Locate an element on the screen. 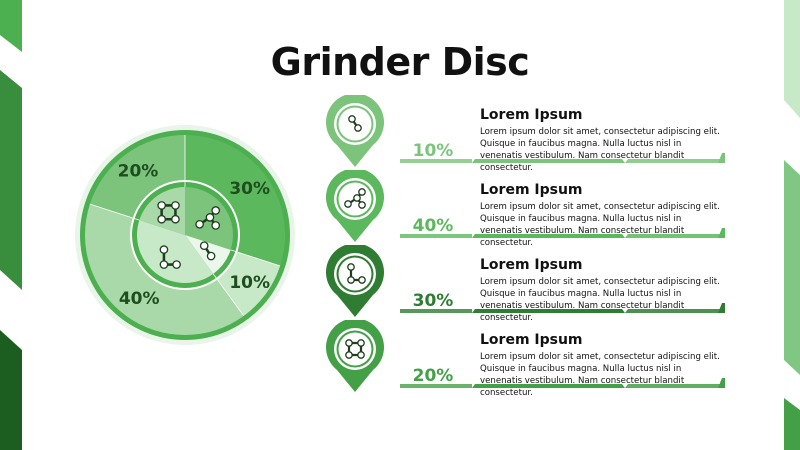  page-title: Grinder Disc is located at coordinates (400, 62).